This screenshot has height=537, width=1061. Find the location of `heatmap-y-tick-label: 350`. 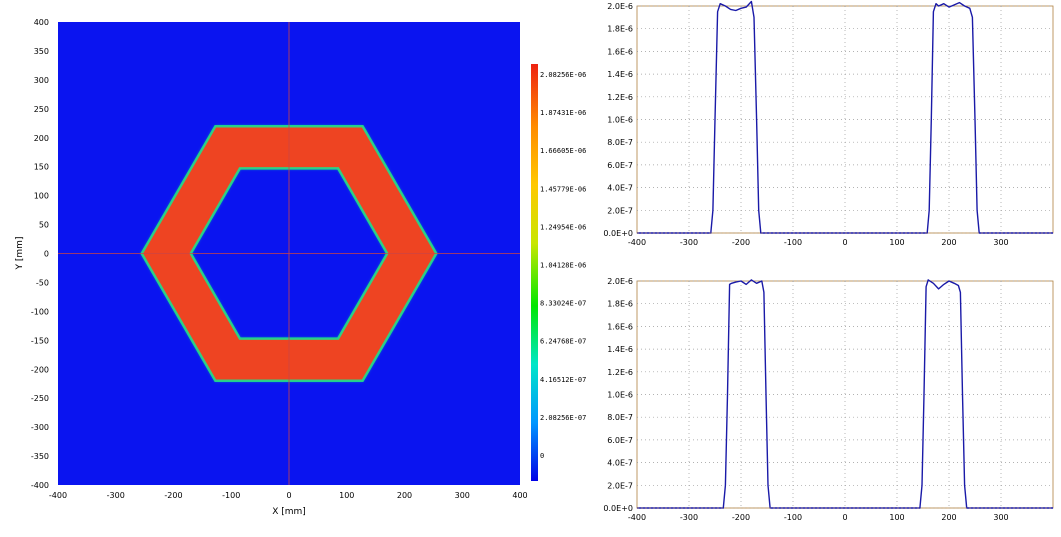

heatmap-y-tick-label: 350 is located at coordinates (41, 51).